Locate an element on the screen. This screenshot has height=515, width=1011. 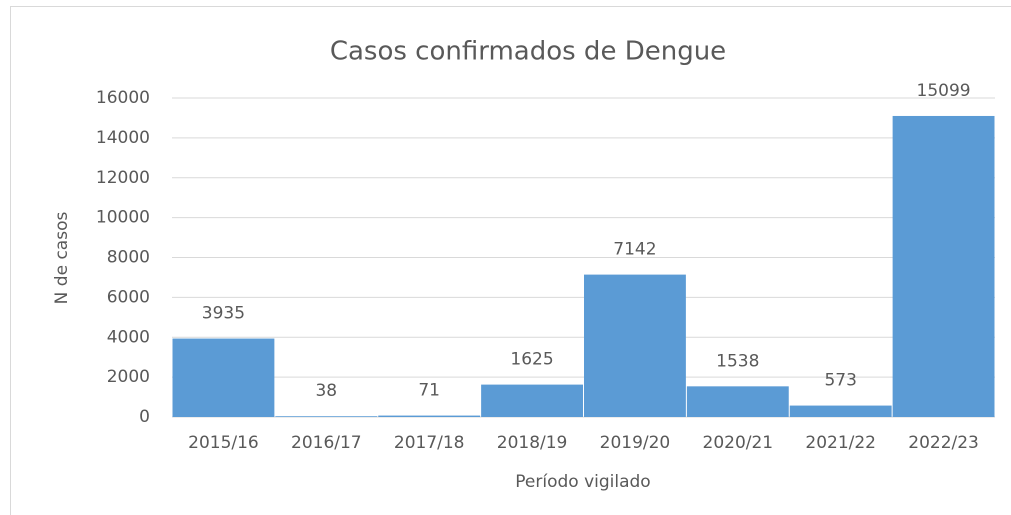
data-label: 71 is located at coordinates (429, 391).